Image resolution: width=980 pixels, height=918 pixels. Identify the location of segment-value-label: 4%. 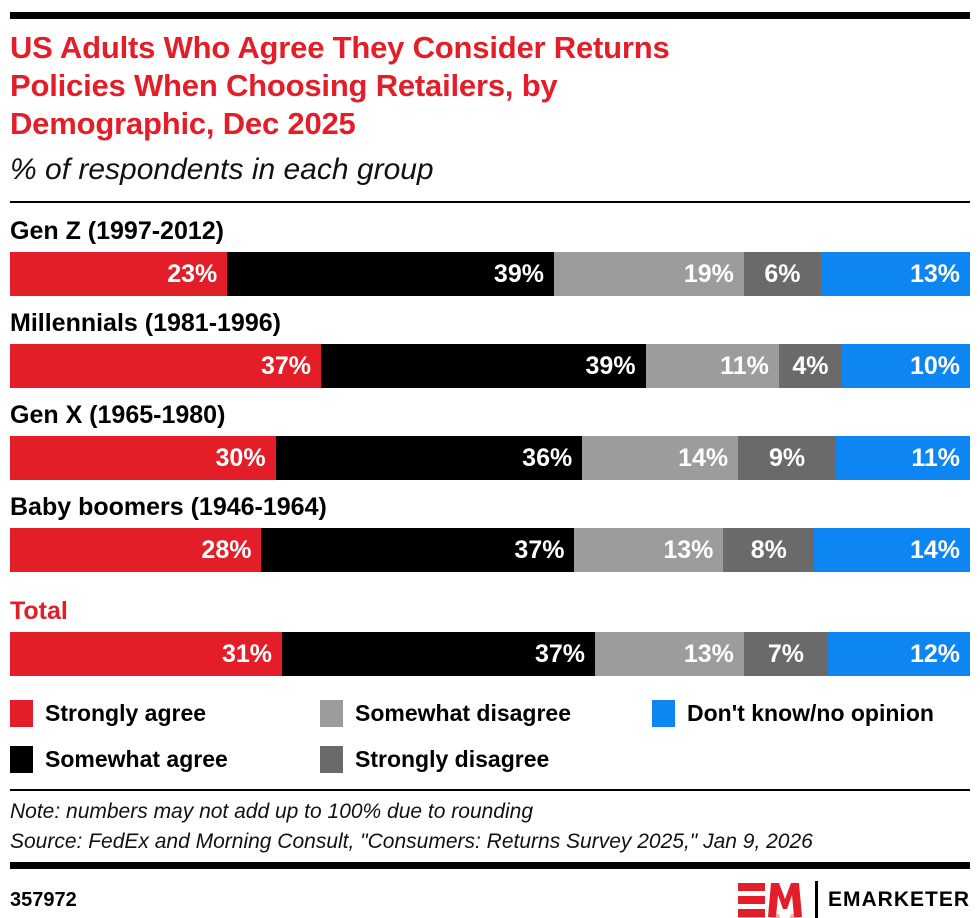
(810, 365).